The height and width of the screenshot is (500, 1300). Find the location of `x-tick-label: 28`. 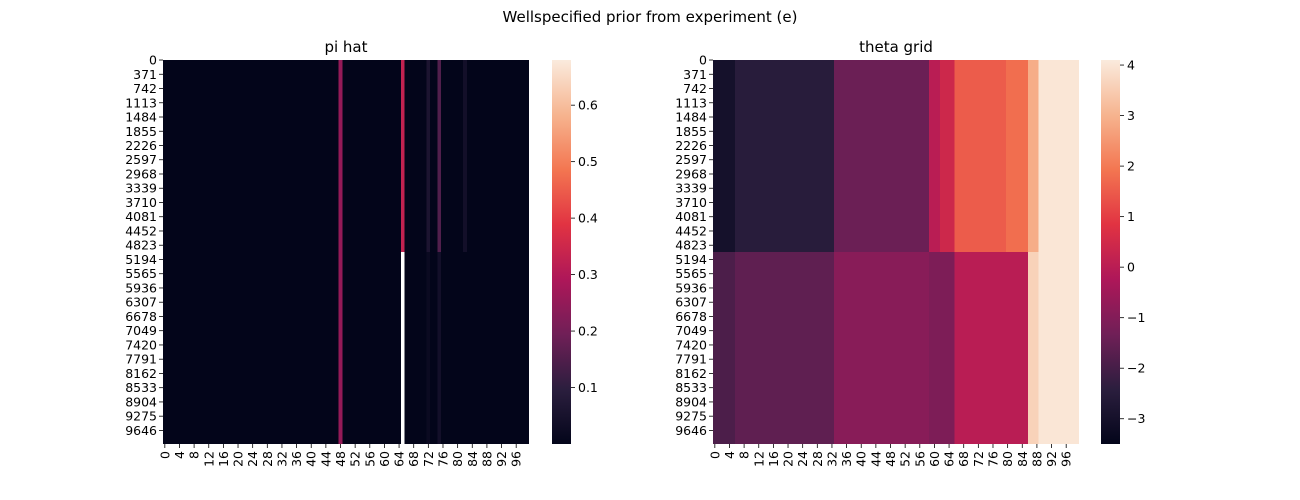

x-tick-label: 28 is located at coordinates (817, 459).